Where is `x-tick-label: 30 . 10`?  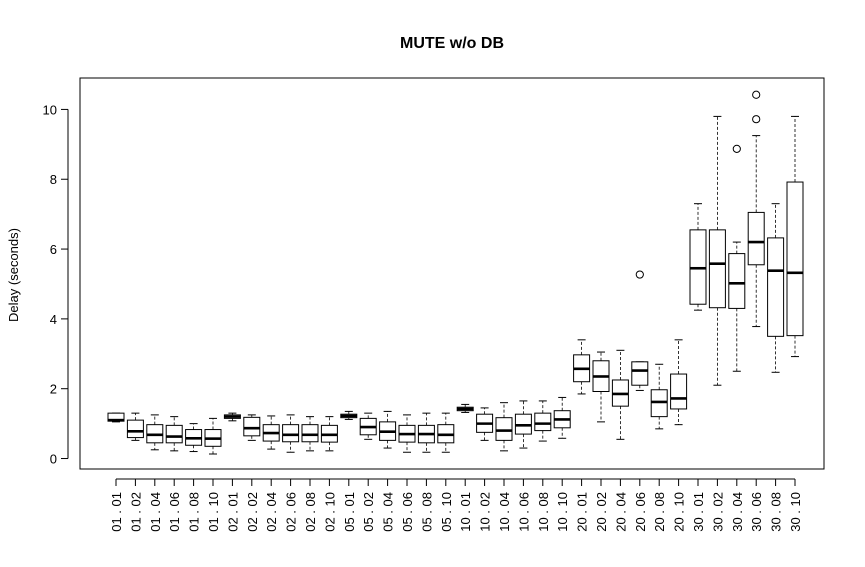
x-tick-label: 30 . 10 is located at coordinates (795, 512).